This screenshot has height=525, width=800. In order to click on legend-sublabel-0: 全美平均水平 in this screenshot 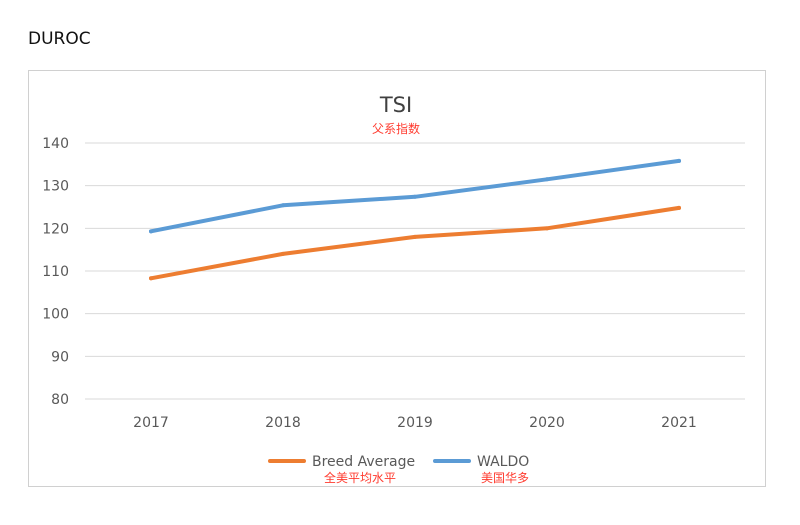, I will do `click(360, 477)`.